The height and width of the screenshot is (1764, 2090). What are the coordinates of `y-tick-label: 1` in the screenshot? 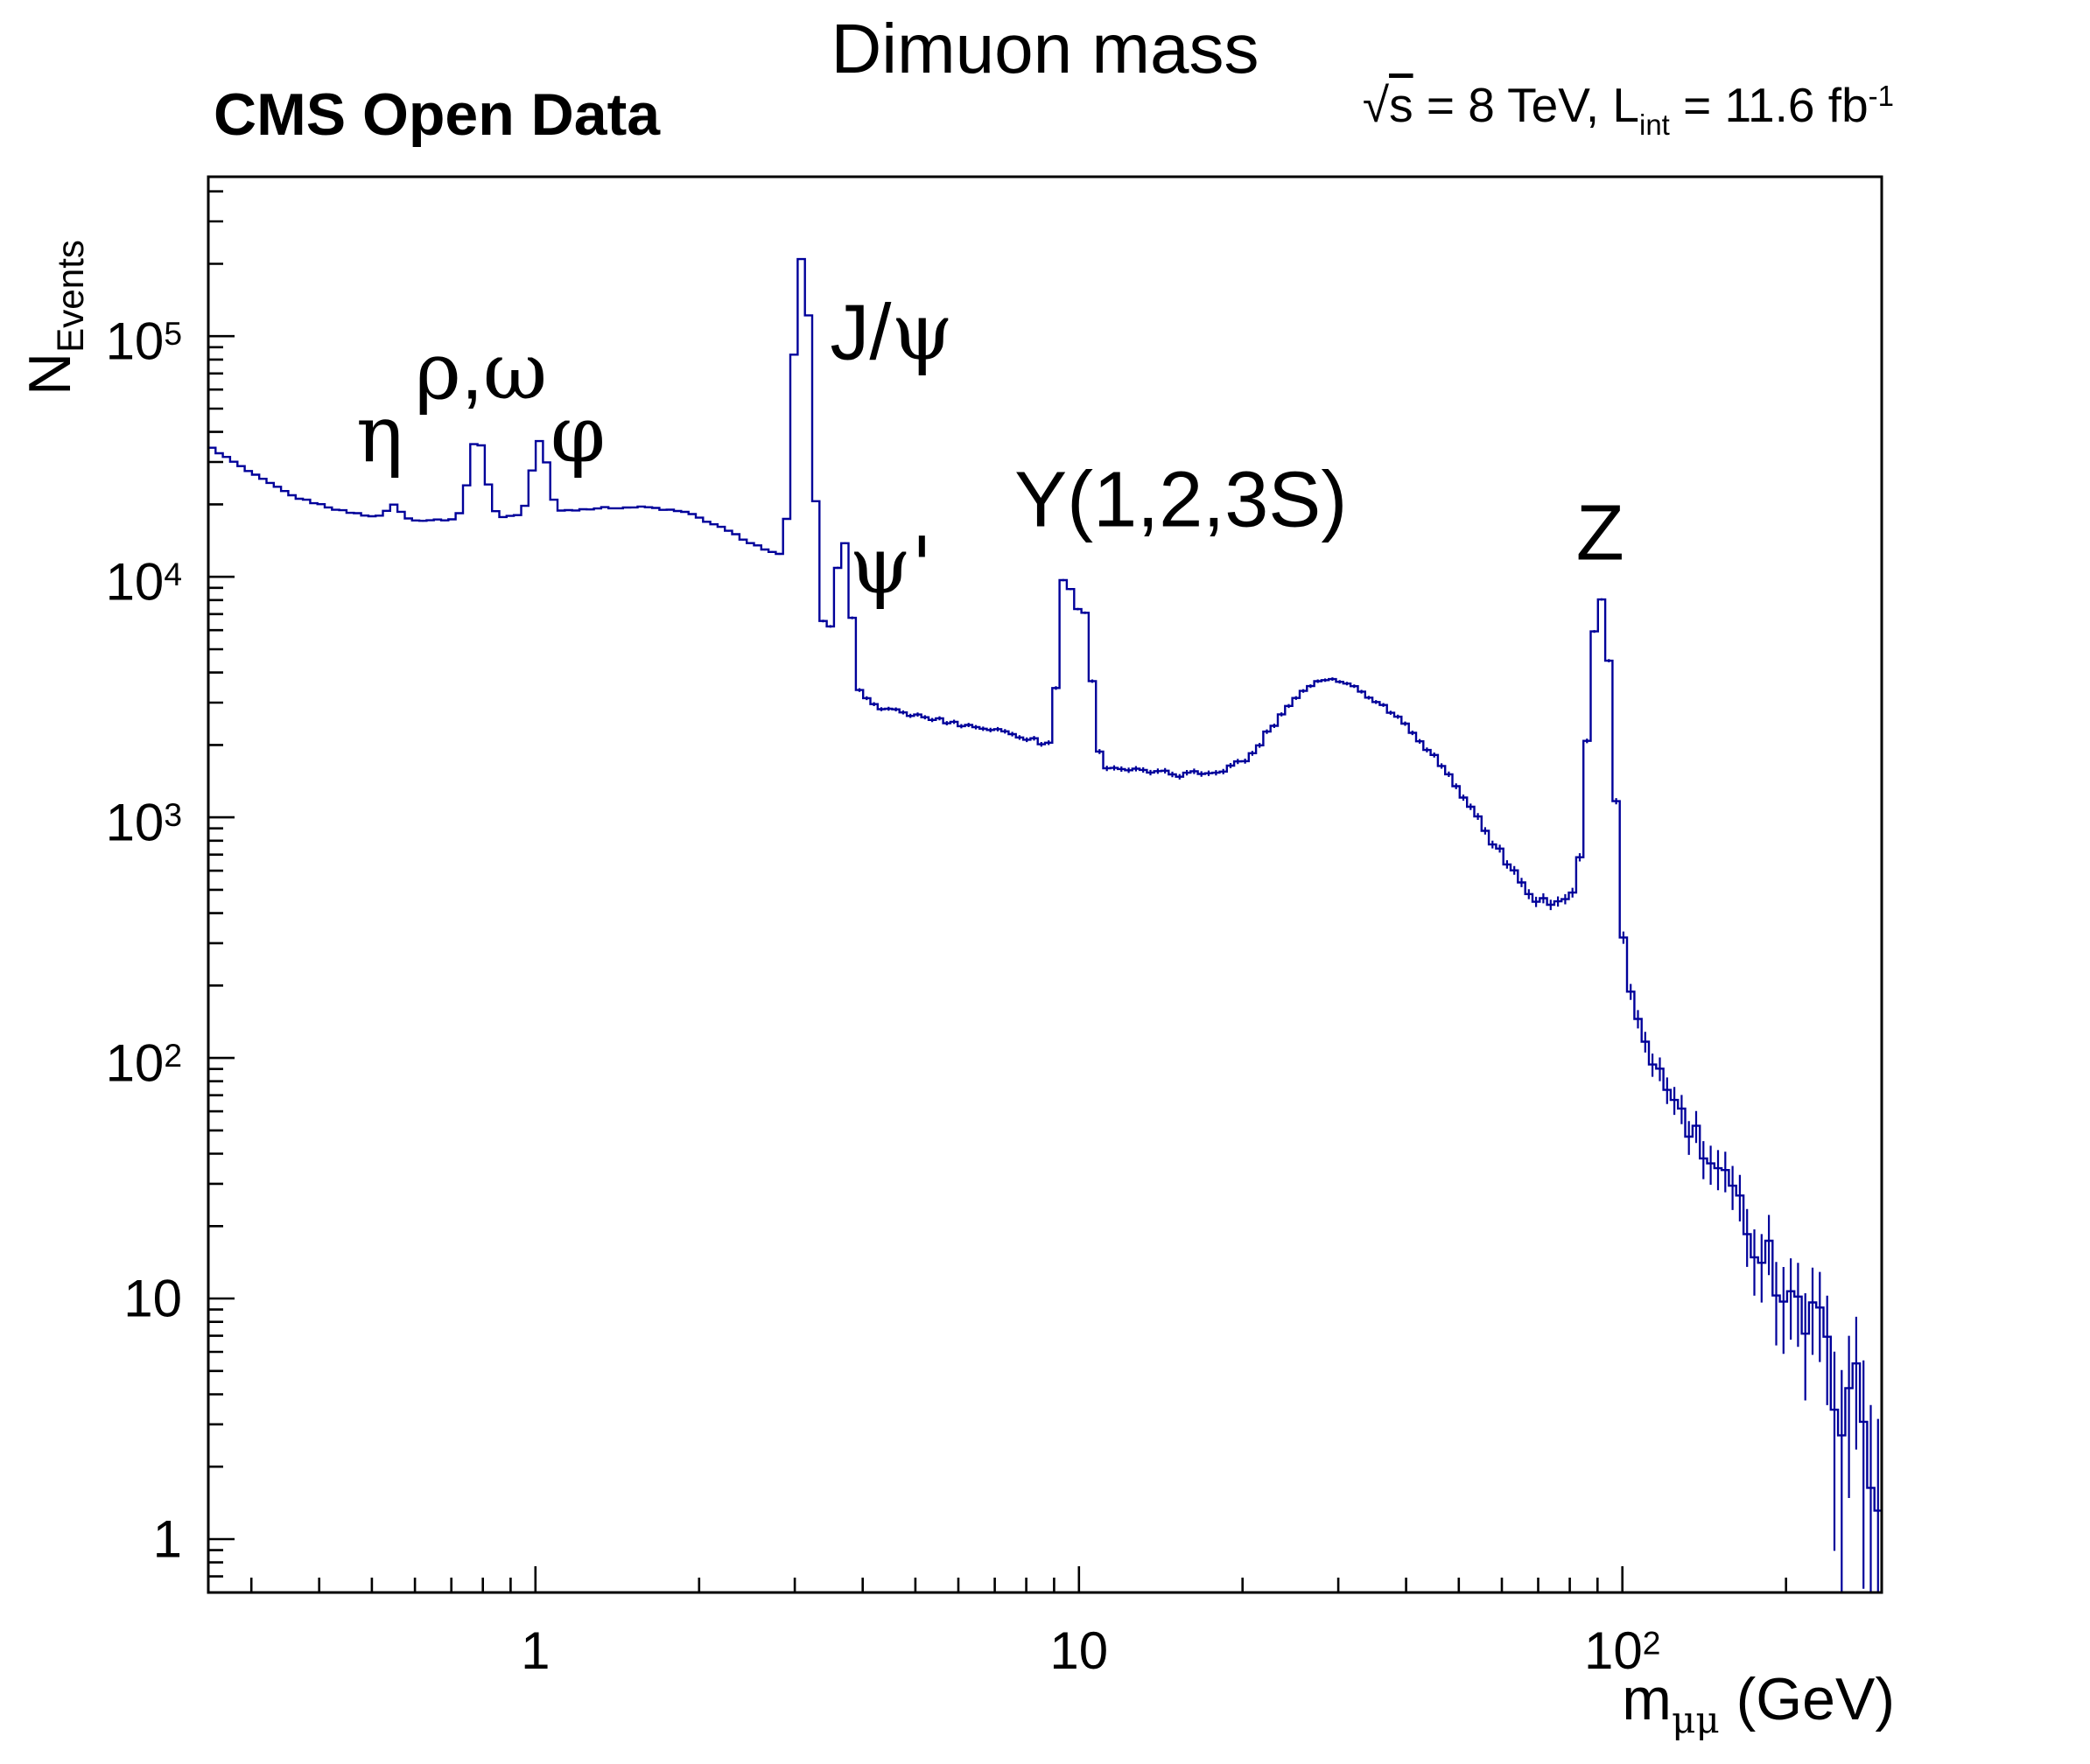 It's located at (167, 1539).